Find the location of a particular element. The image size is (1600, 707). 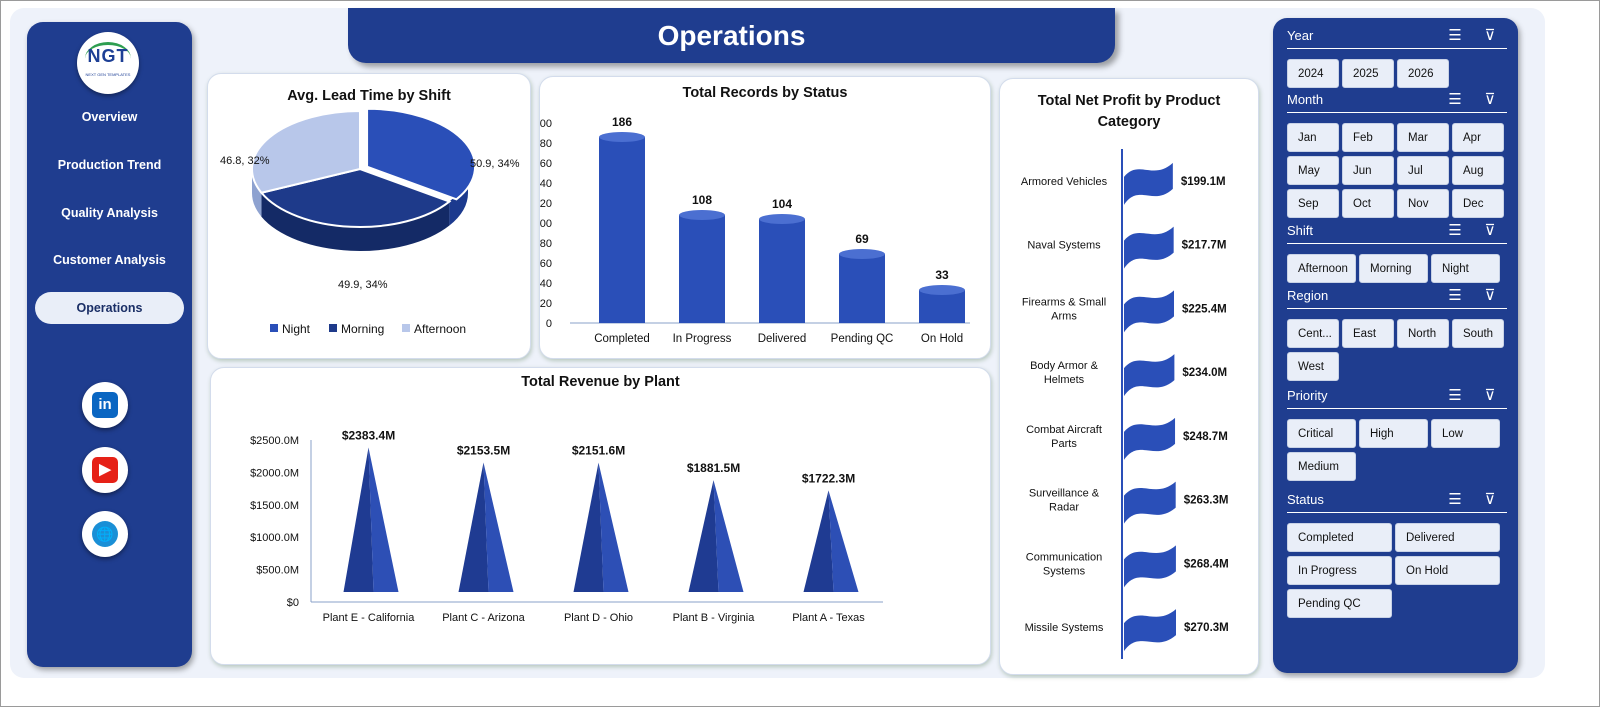

pyramid-data-label: $2151.6M is located at coordinates (598, 451).